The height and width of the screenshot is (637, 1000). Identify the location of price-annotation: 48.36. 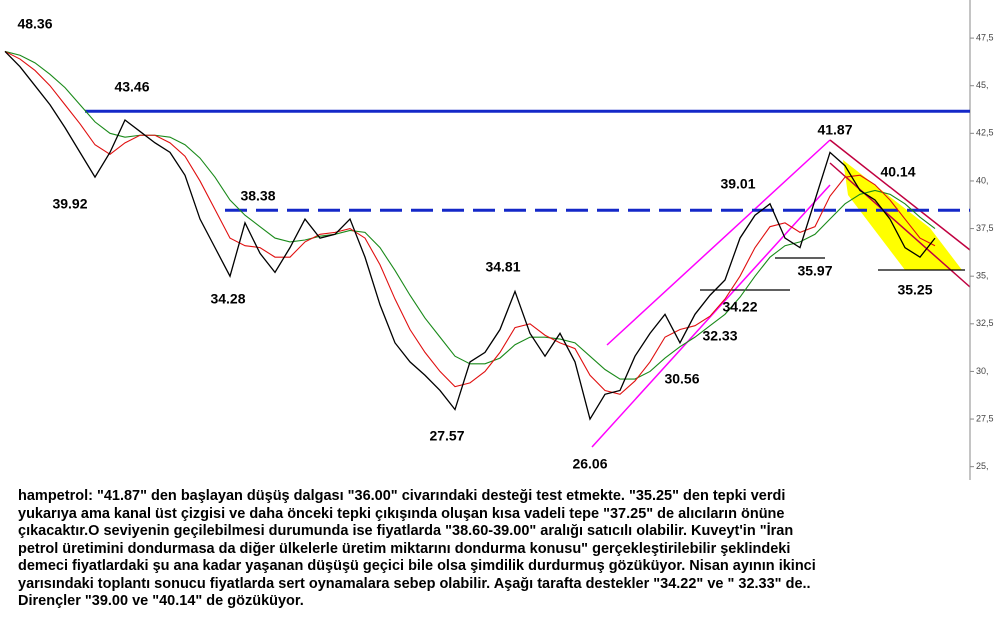
(34, 24).